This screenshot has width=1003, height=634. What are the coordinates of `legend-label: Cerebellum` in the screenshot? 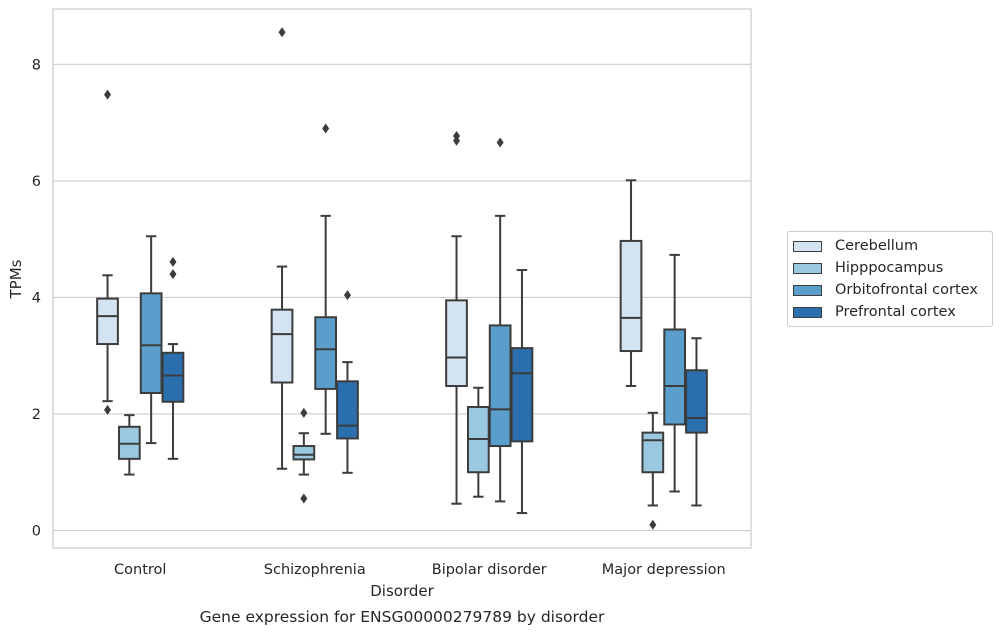 It's located at (877, 246).